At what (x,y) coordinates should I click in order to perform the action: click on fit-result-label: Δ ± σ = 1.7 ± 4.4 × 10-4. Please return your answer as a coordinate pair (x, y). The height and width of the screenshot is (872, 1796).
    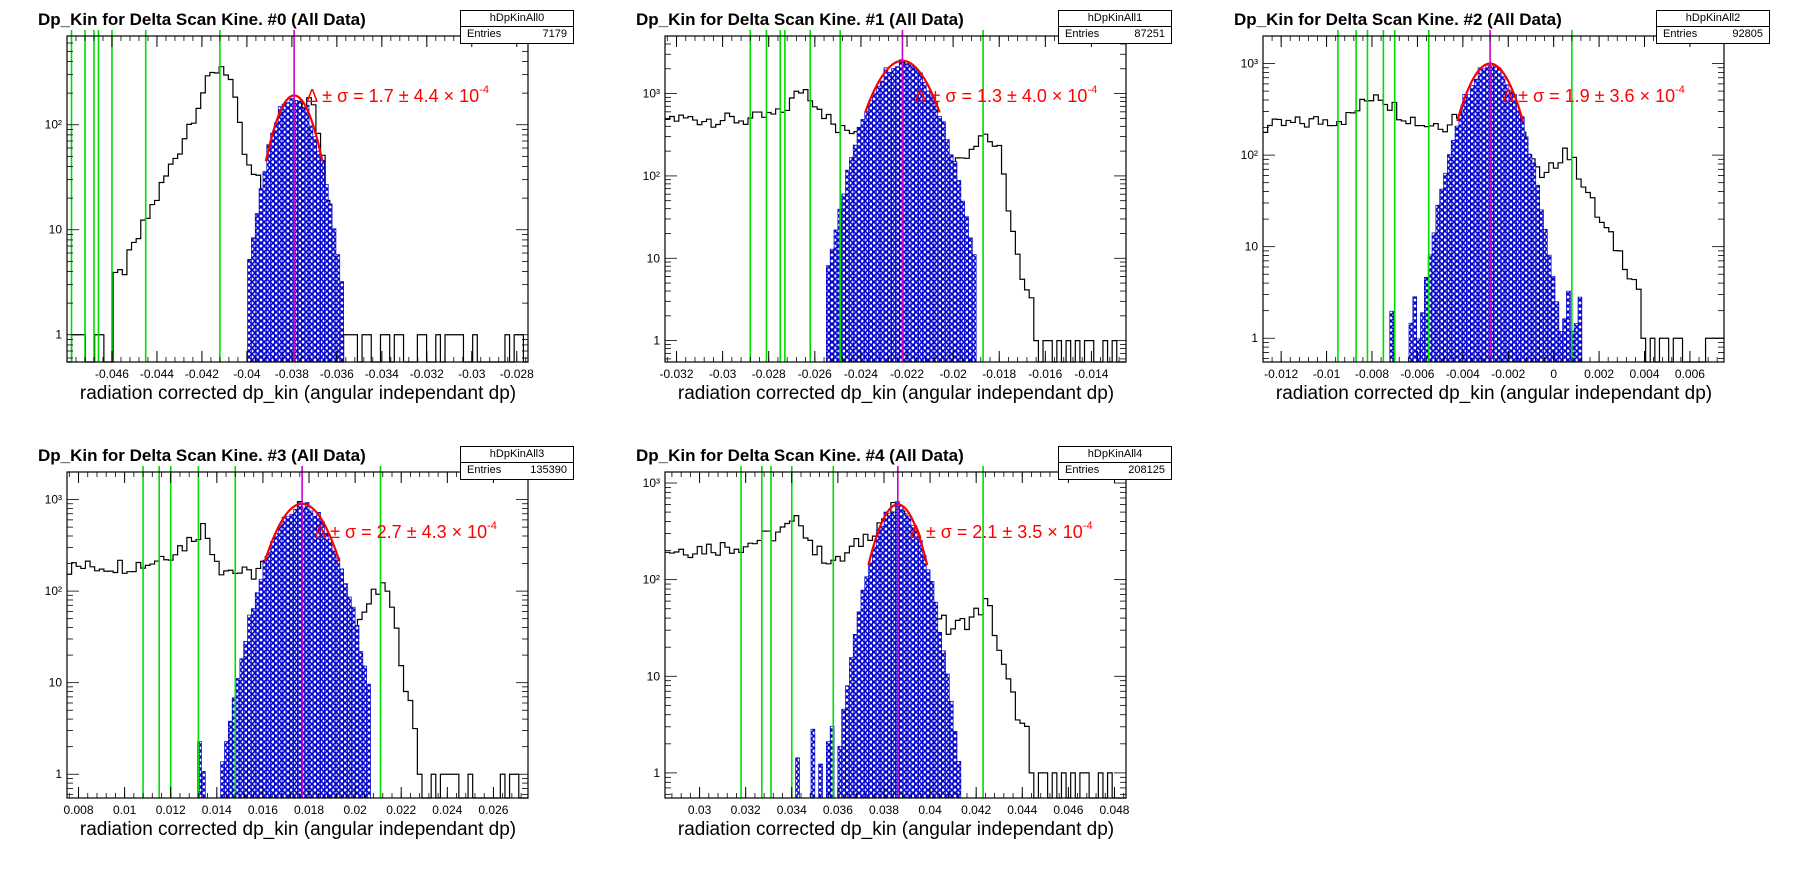
    Looking at the image, I should click on (397, 95).